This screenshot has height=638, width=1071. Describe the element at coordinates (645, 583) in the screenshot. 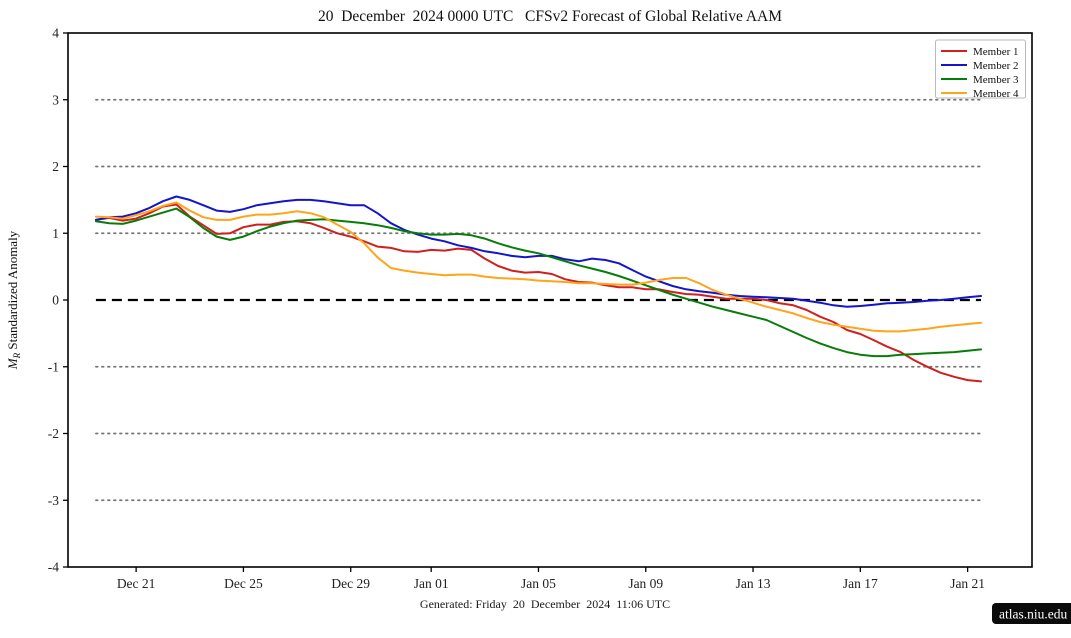

I see `x-tick-label-jan-09: Jan 09` at that location.